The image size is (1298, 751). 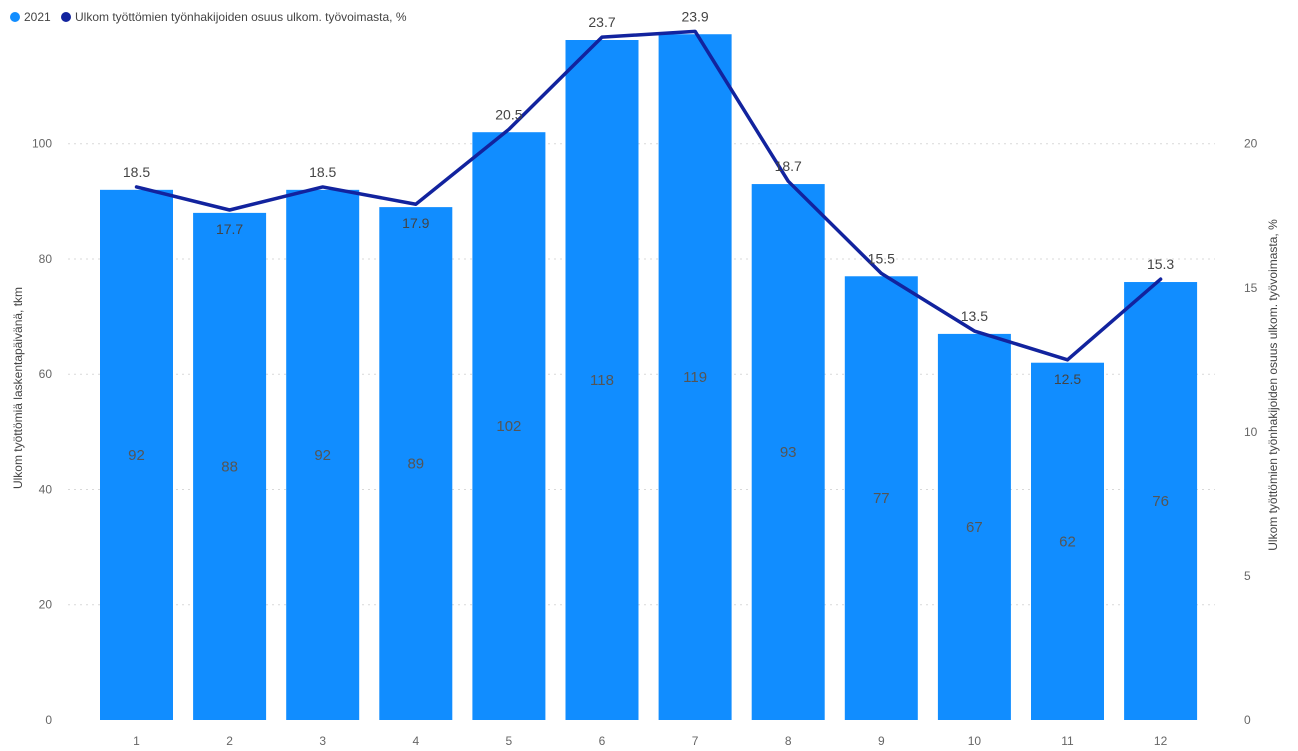 I want to click on bar-value-label: 76, so click(x=1160, y=501).